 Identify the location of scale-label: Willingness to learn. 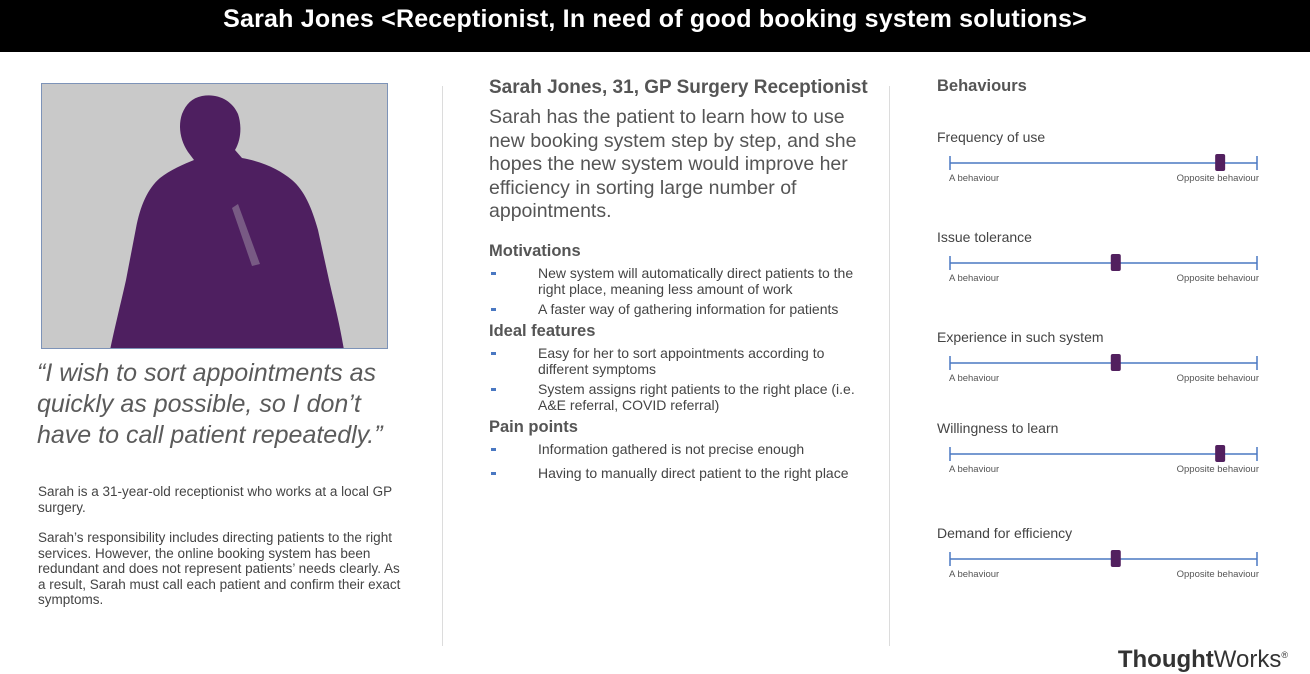
(998, 428).